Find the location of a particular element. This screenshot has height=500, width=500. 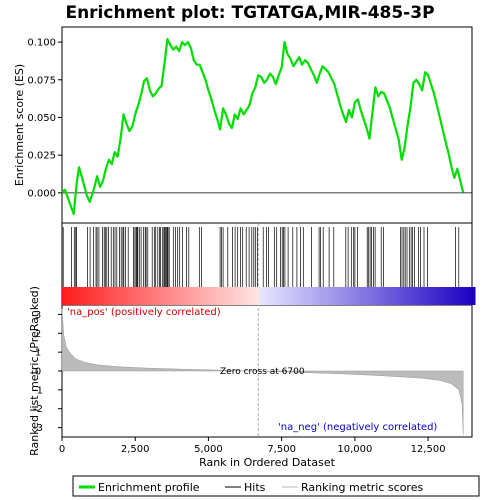

metric-tick-label: -1 is located at coordinates (38, 390).